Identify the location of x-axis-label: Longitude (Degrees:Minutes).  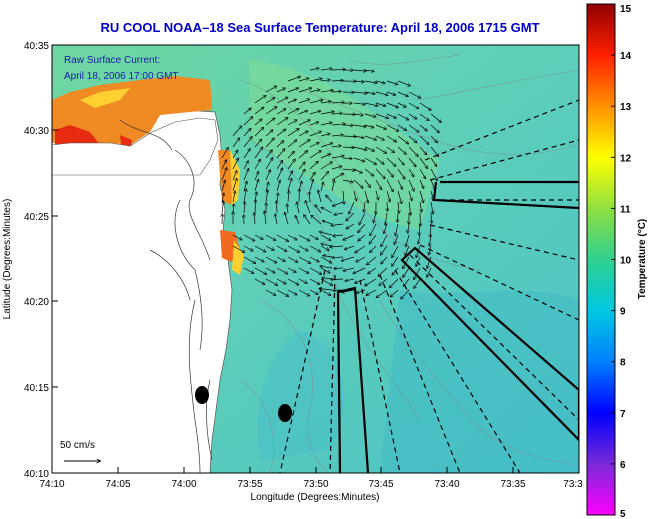
(315, 497).